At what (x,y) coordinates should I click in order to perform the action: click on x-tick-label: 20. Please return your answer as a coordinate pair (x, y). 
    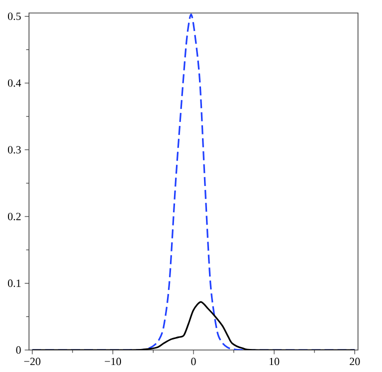
    Looking at the image, I should click on (355, 362).